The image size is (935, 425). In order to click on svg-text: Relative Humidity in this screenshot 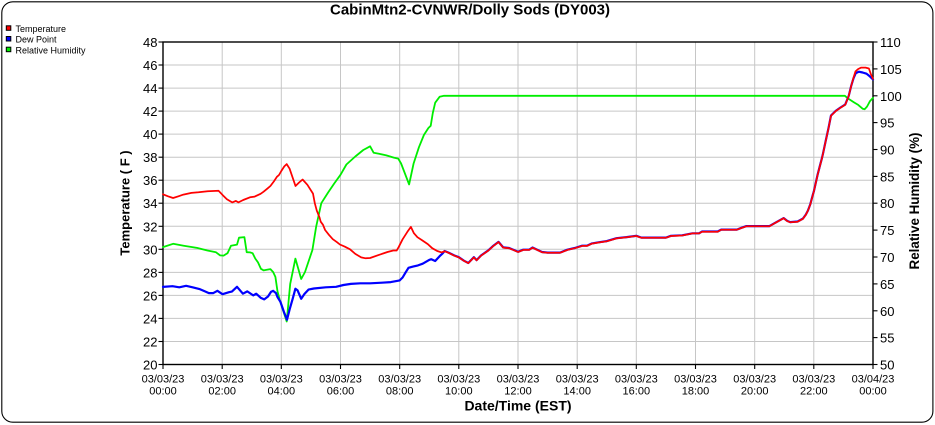, I will do `click(51, 50)`.